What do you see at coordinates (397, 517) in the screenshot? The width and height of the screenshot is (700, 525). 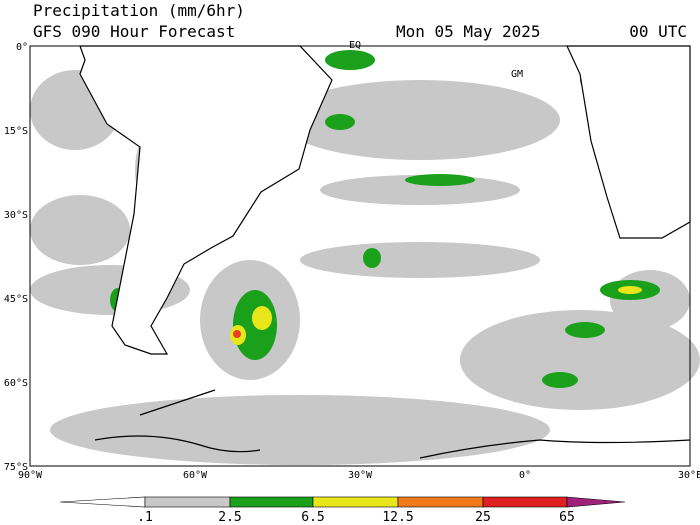 I see `colorbar-label: 12.5` at bounding box center [397, 517].